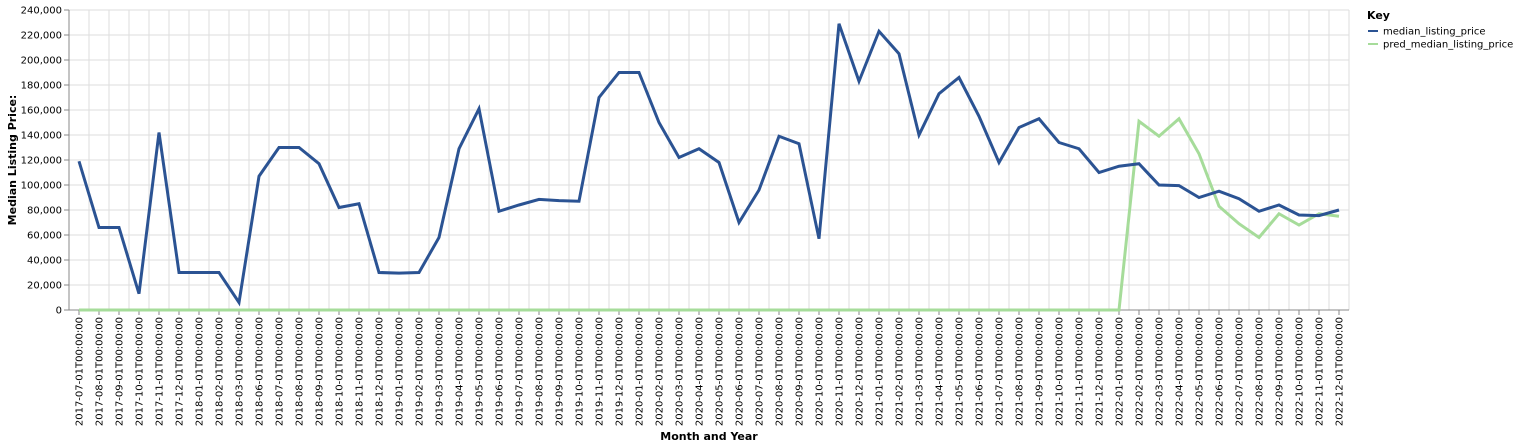 The width and height of the screenshot is (1519, 447). What do you see at coordinates (820, 371) in the screenshot?
I see `x-tick-label: 2020-10-01T00:00:00` at bounding box center [820, 371].